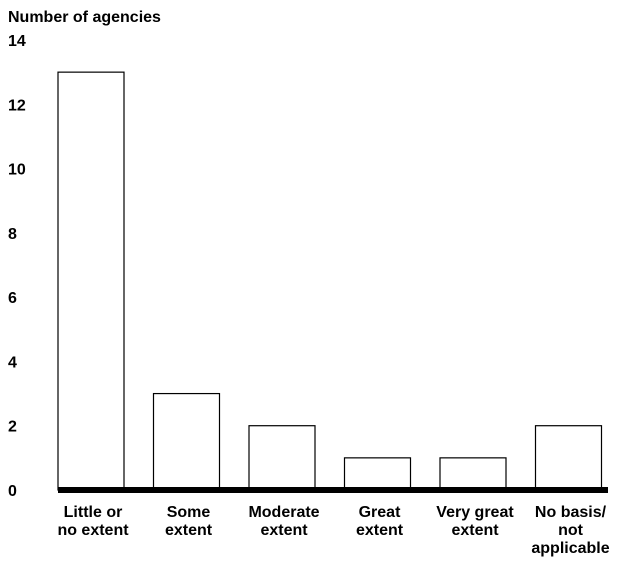 The image size is (625, 569). Describe the element at coordinates (12, 491) in the screenshot. I see `y-tick-label: 0` at that location.